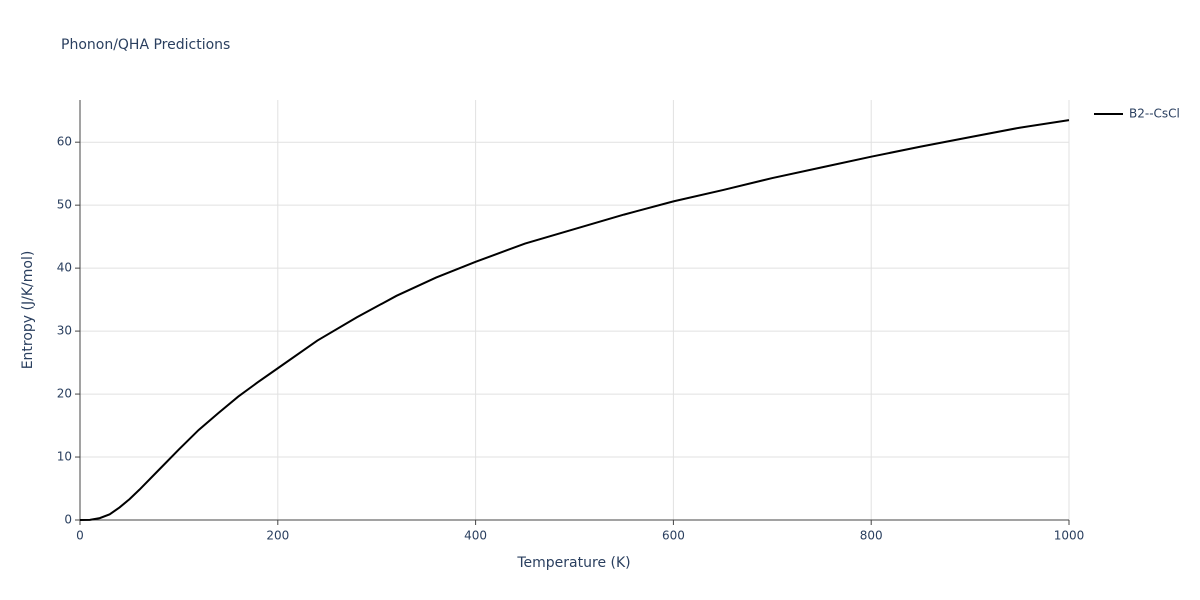 This screenshot has height=600, width=1200. I want to click on x-tick-label: 0, so click(80, 536).